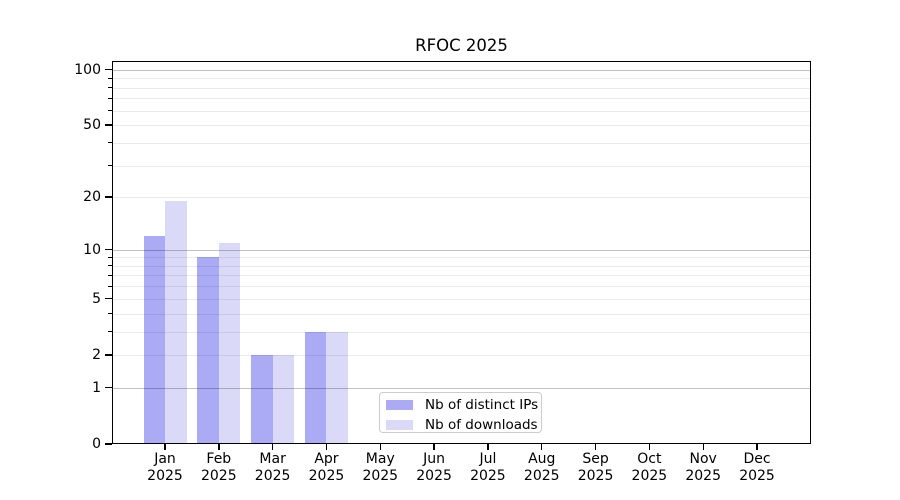 This screenshot has height=500, width=900. What do you see at coordinates (326, 459) in the screenshot?
I see `x-tick-month: Apr` at bounding box center [326, 459].